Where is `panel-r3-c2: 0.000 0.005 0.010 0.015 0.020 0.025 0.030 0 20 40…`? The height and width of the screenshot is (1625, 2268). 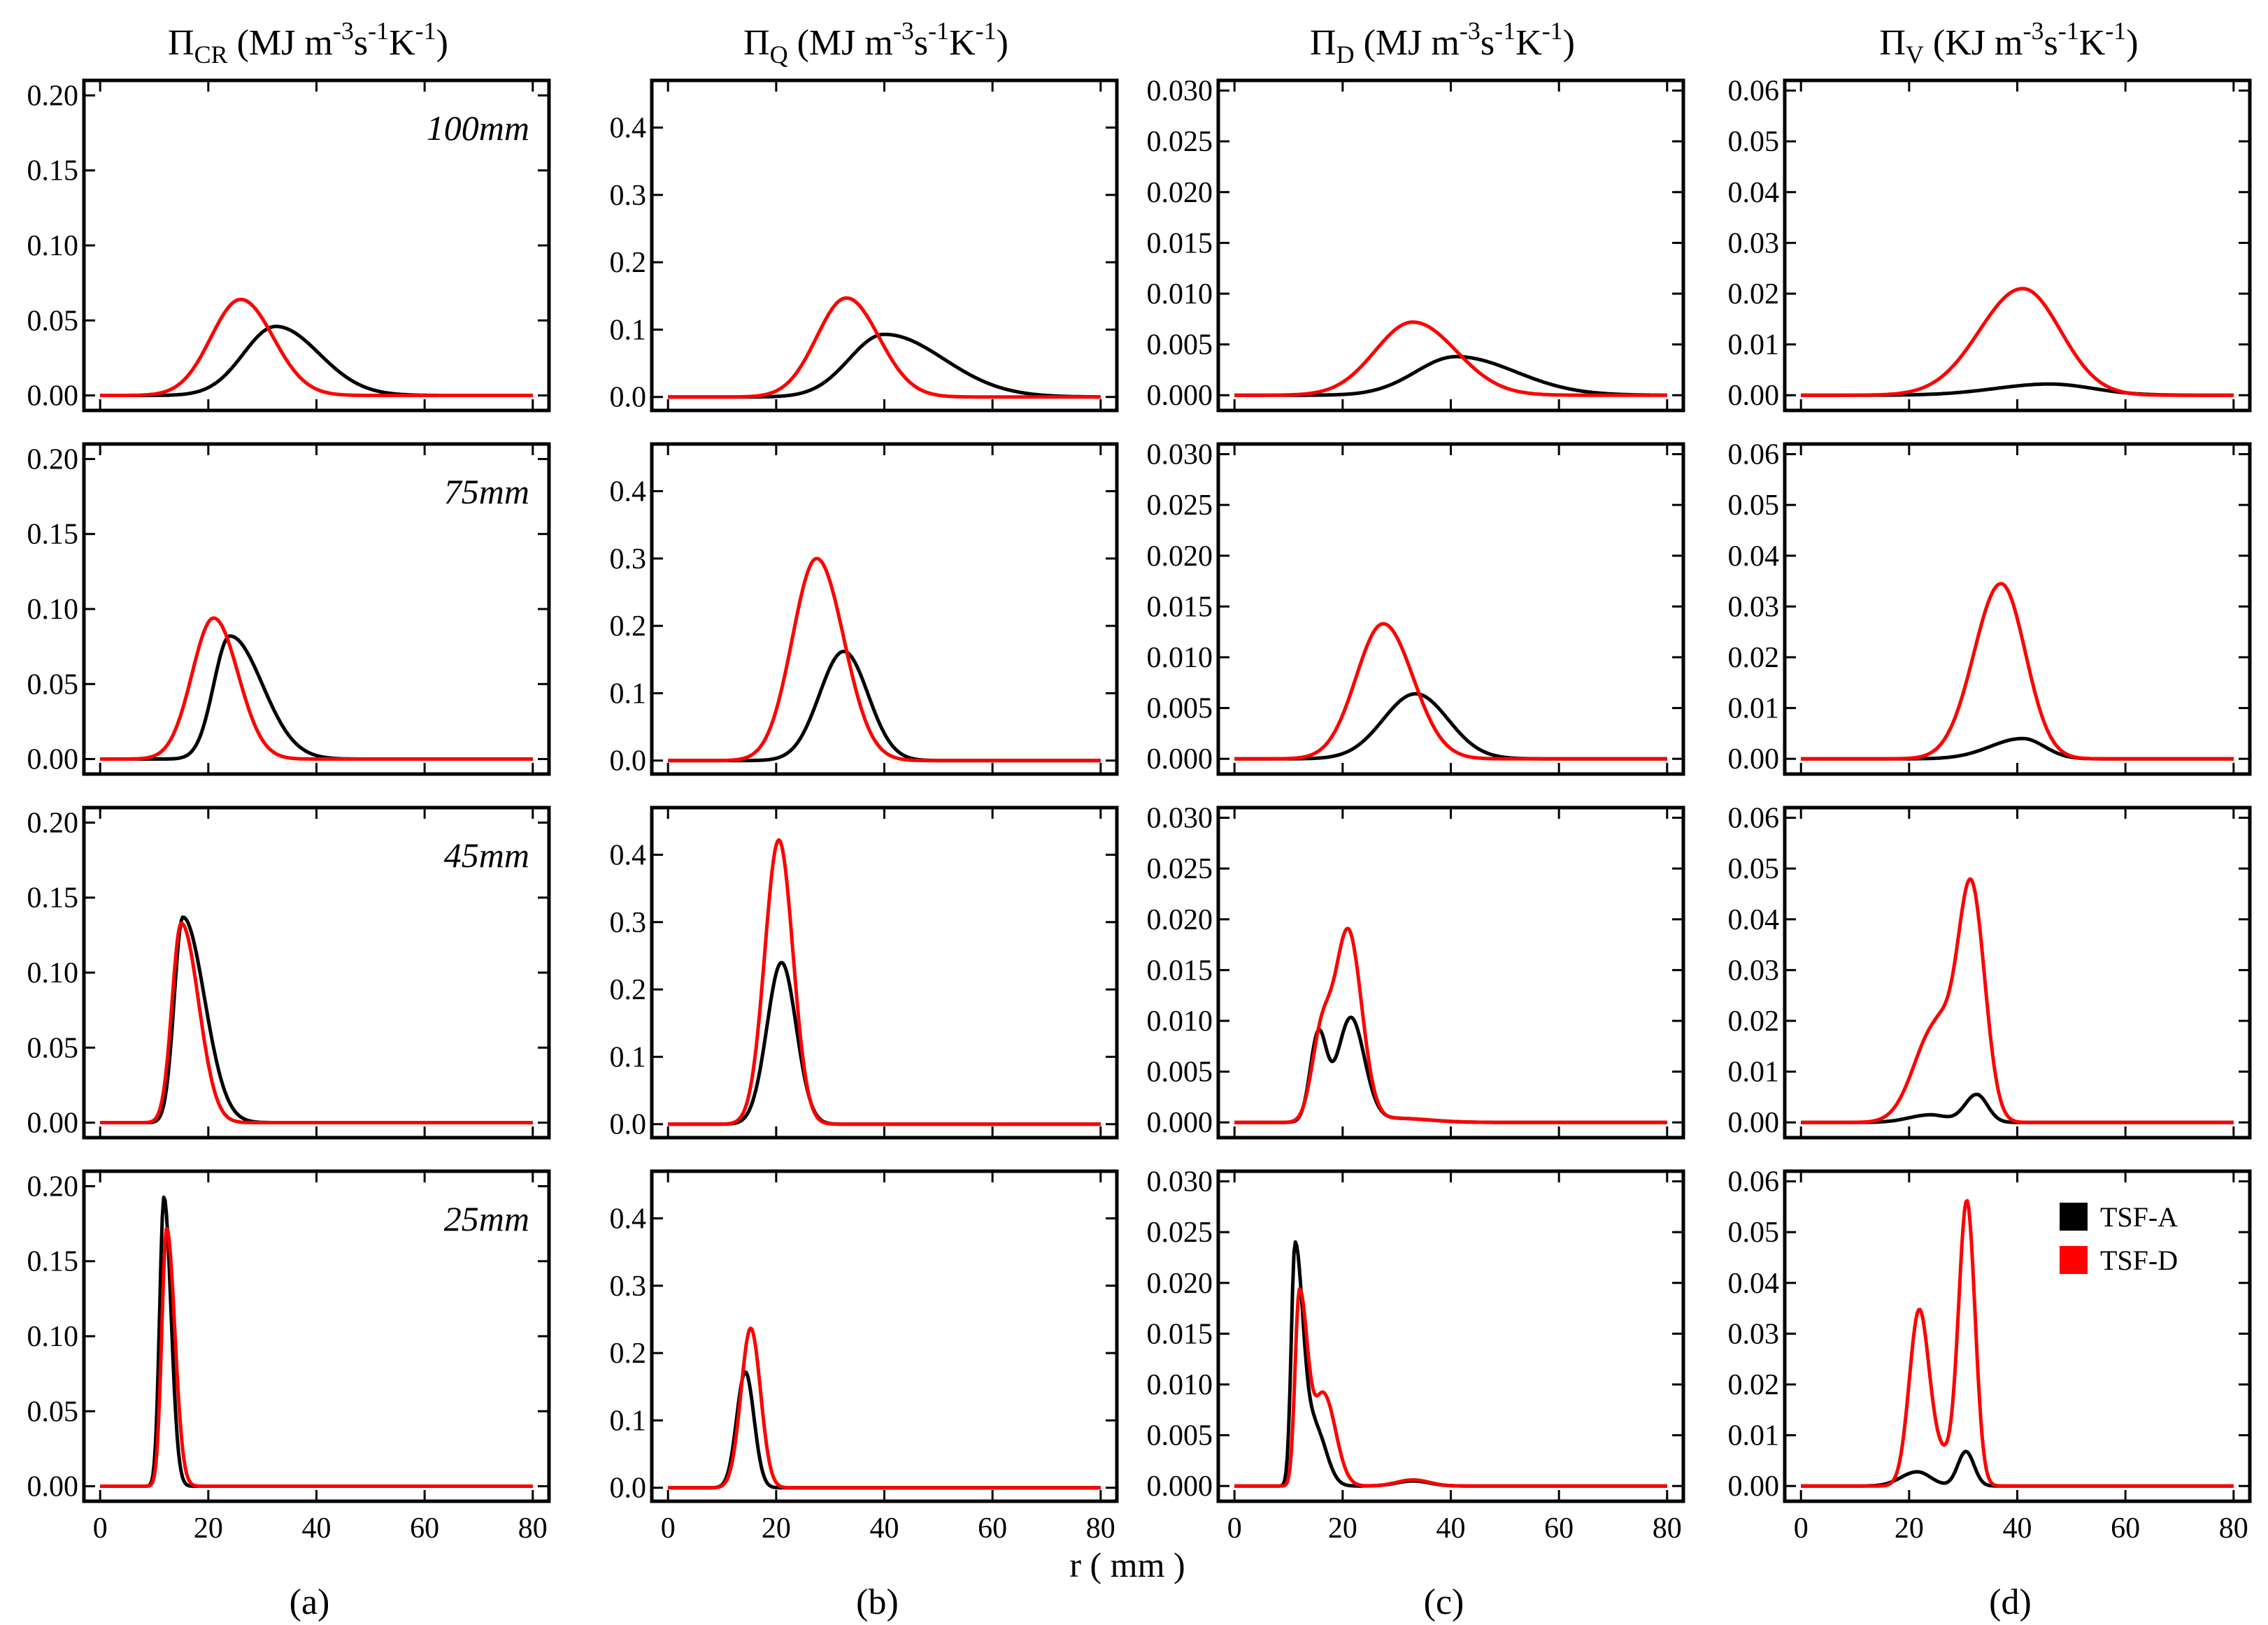 panel-r3-c2: 0.000 0.005 0.010 0.015 0.020 0.025 0.030 0 20 40… is located at coordinates (1416, 1355).